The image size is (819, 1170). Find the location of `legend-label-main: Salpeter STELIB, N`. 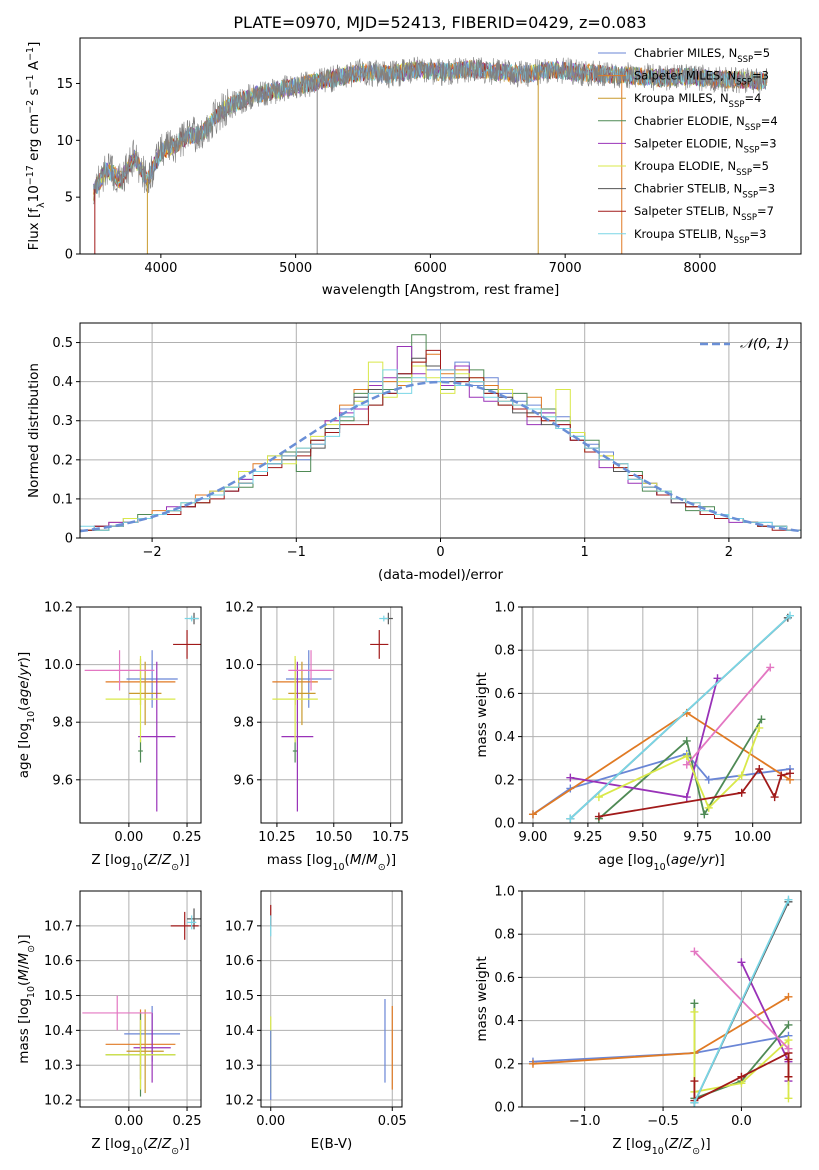

legend-label-main: Salpeter STELIB, N is located at coordinates (687, 211).